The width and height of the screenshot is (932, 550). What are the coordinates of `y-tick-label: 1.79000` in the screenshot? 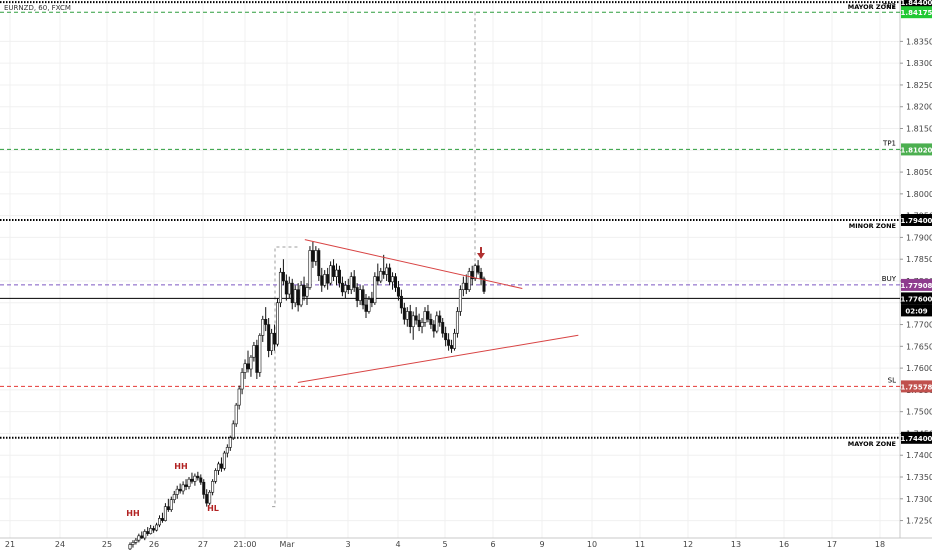 It's located at (919, 237).